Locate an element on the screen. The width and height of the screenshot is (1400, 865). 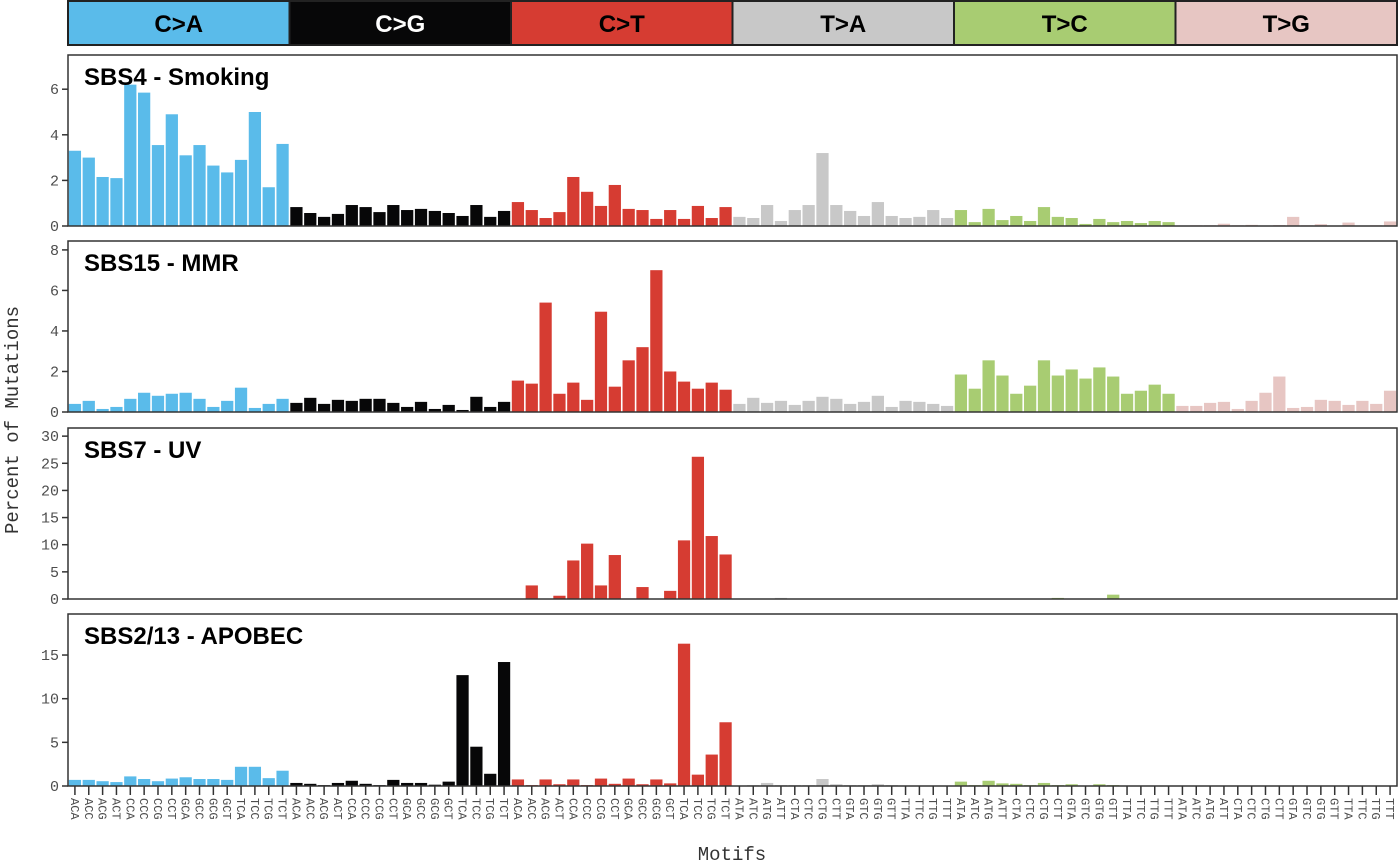
y-axis-label: Percent of Mutations is located at coordinates (13, 420).